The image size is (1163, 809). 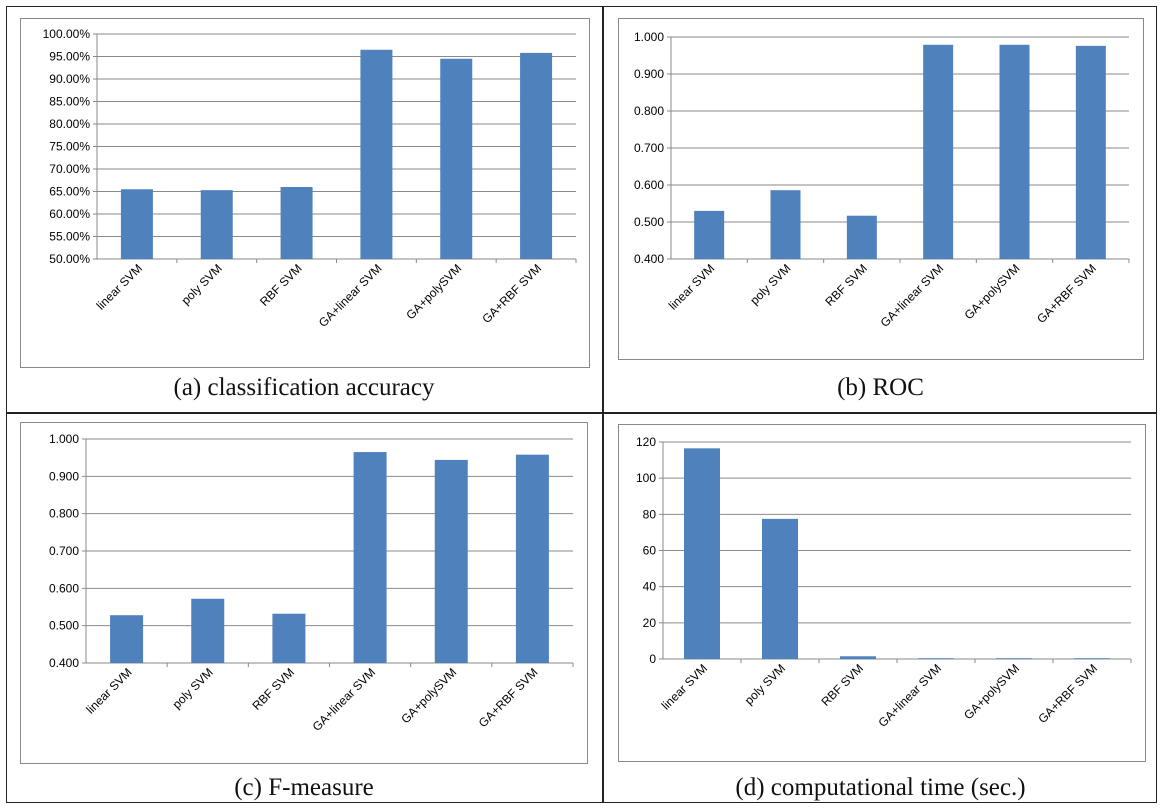 I want to click on y-tick-label: 90.00%, so click(x=69, y=79).